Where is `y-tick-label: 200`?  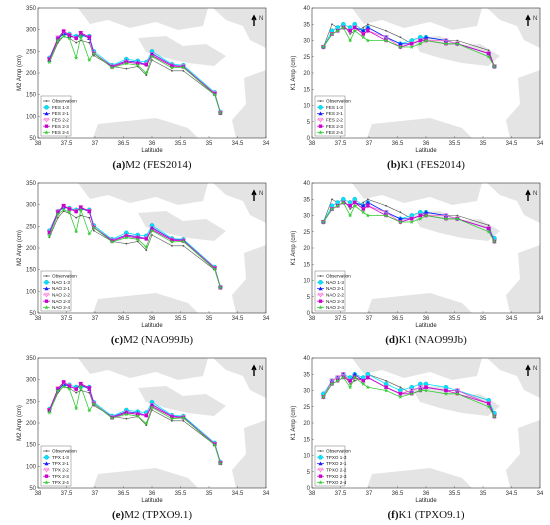 y-tick-label: 200 is located at coordinates (31, 424).